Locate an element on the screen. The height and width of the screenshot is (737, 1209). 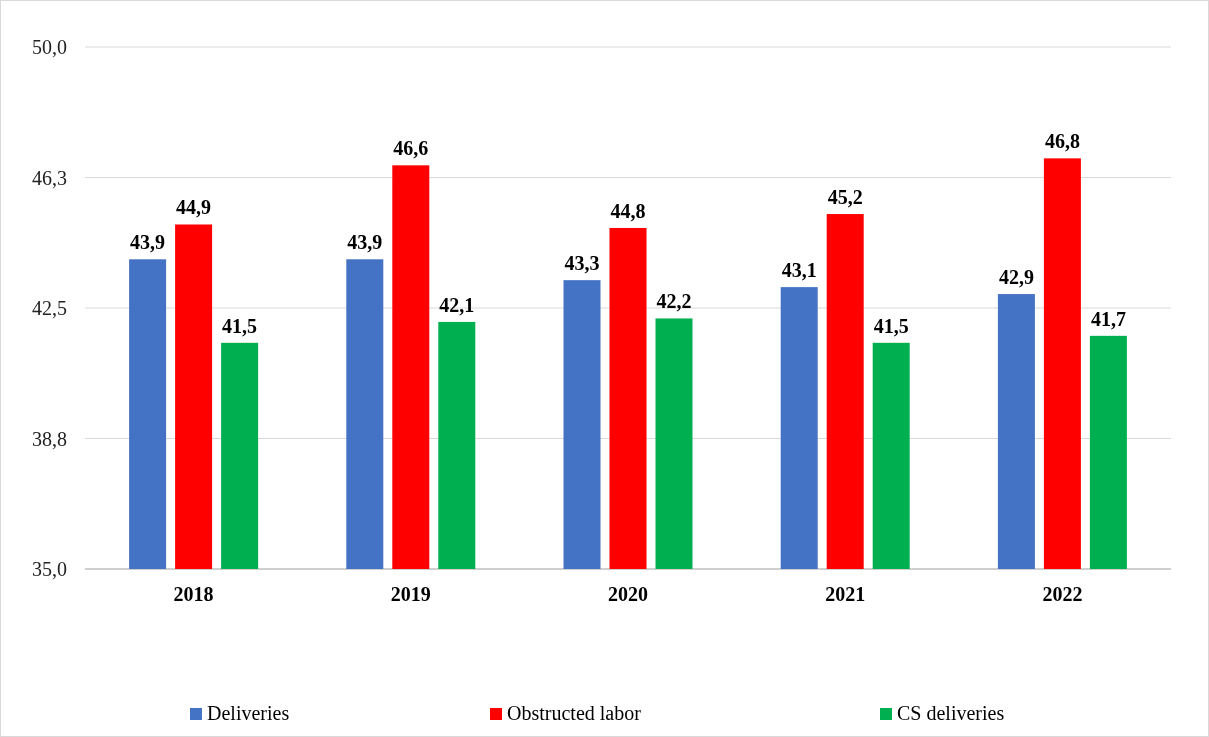
data-label: 45,2 is located at coordinates (845, 197).